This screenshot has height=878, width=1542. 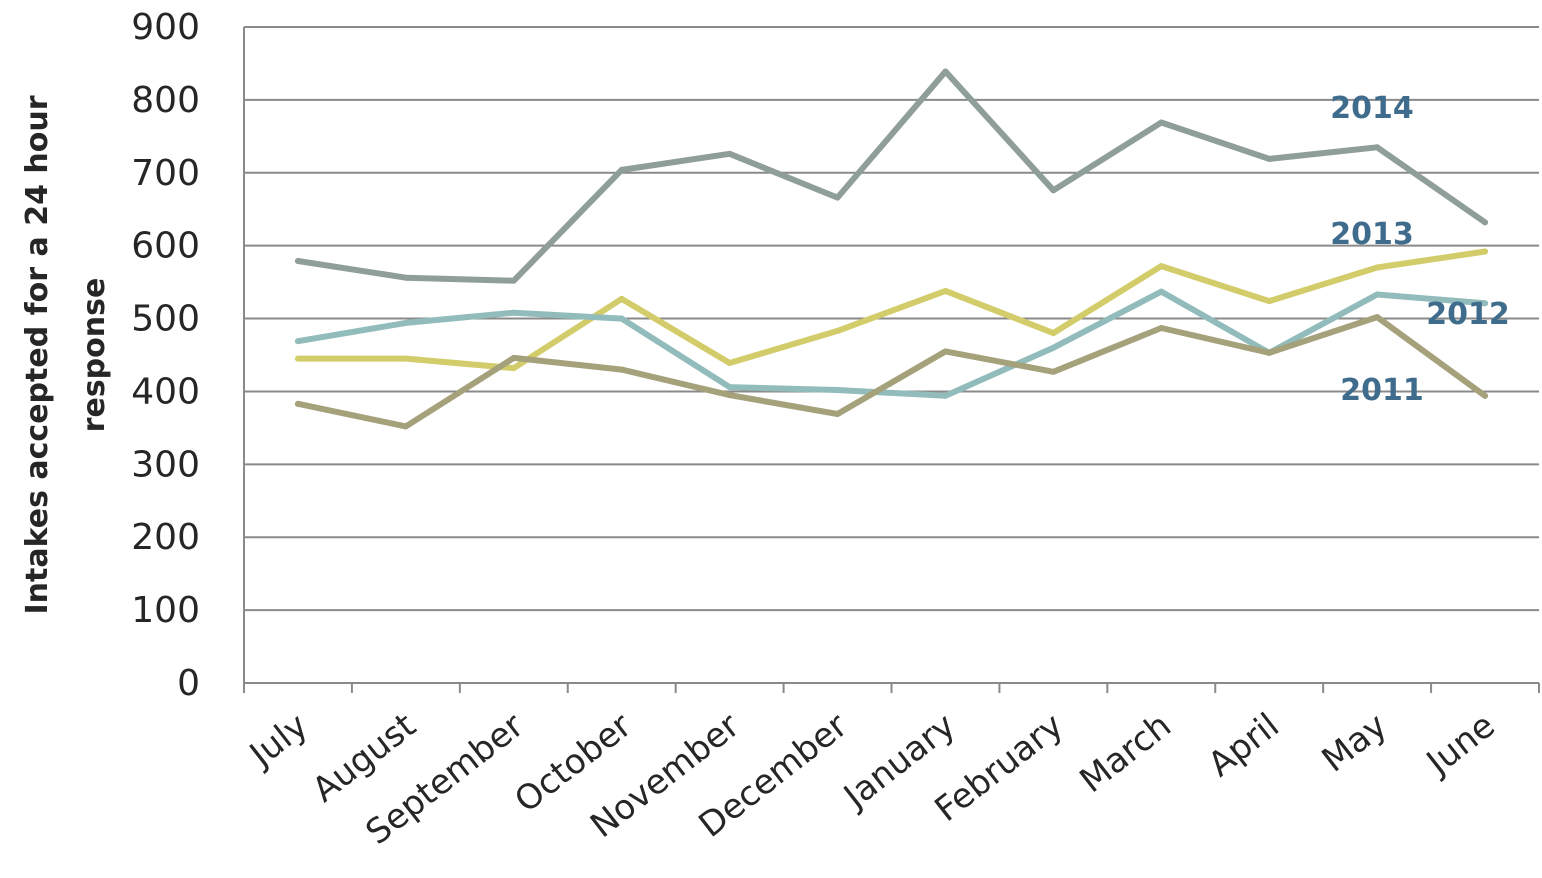 I want to click on y-tick-label: 0, so click(x=188, y=683).